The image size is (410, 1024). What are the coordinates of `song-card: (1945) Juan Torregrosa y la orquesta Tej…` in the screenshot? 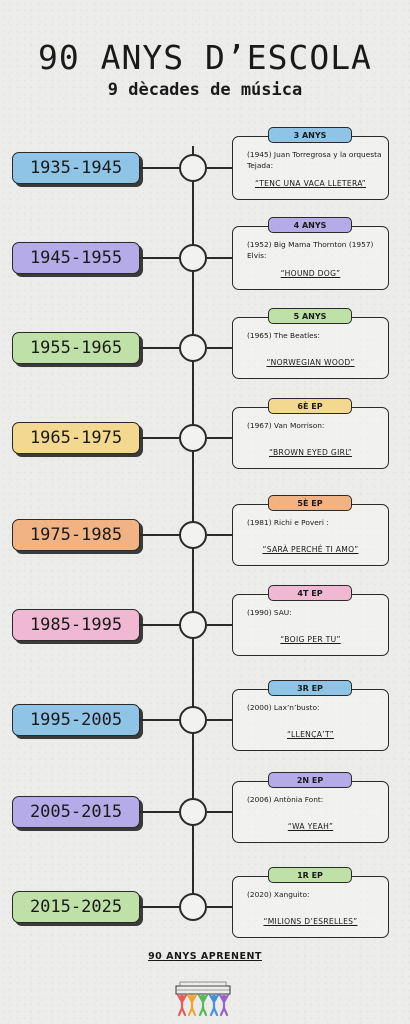 It's located at (310, 168).